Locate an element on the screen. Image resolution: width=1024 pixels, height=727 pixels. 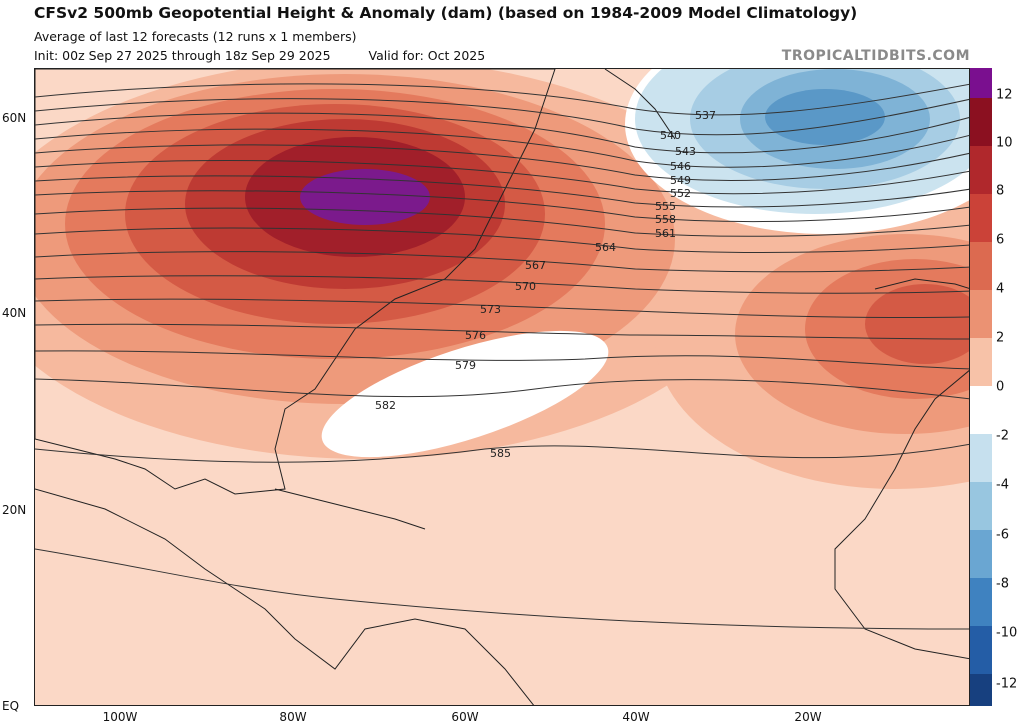
contour-label-576: 576 is located at coordinates (475, 335).